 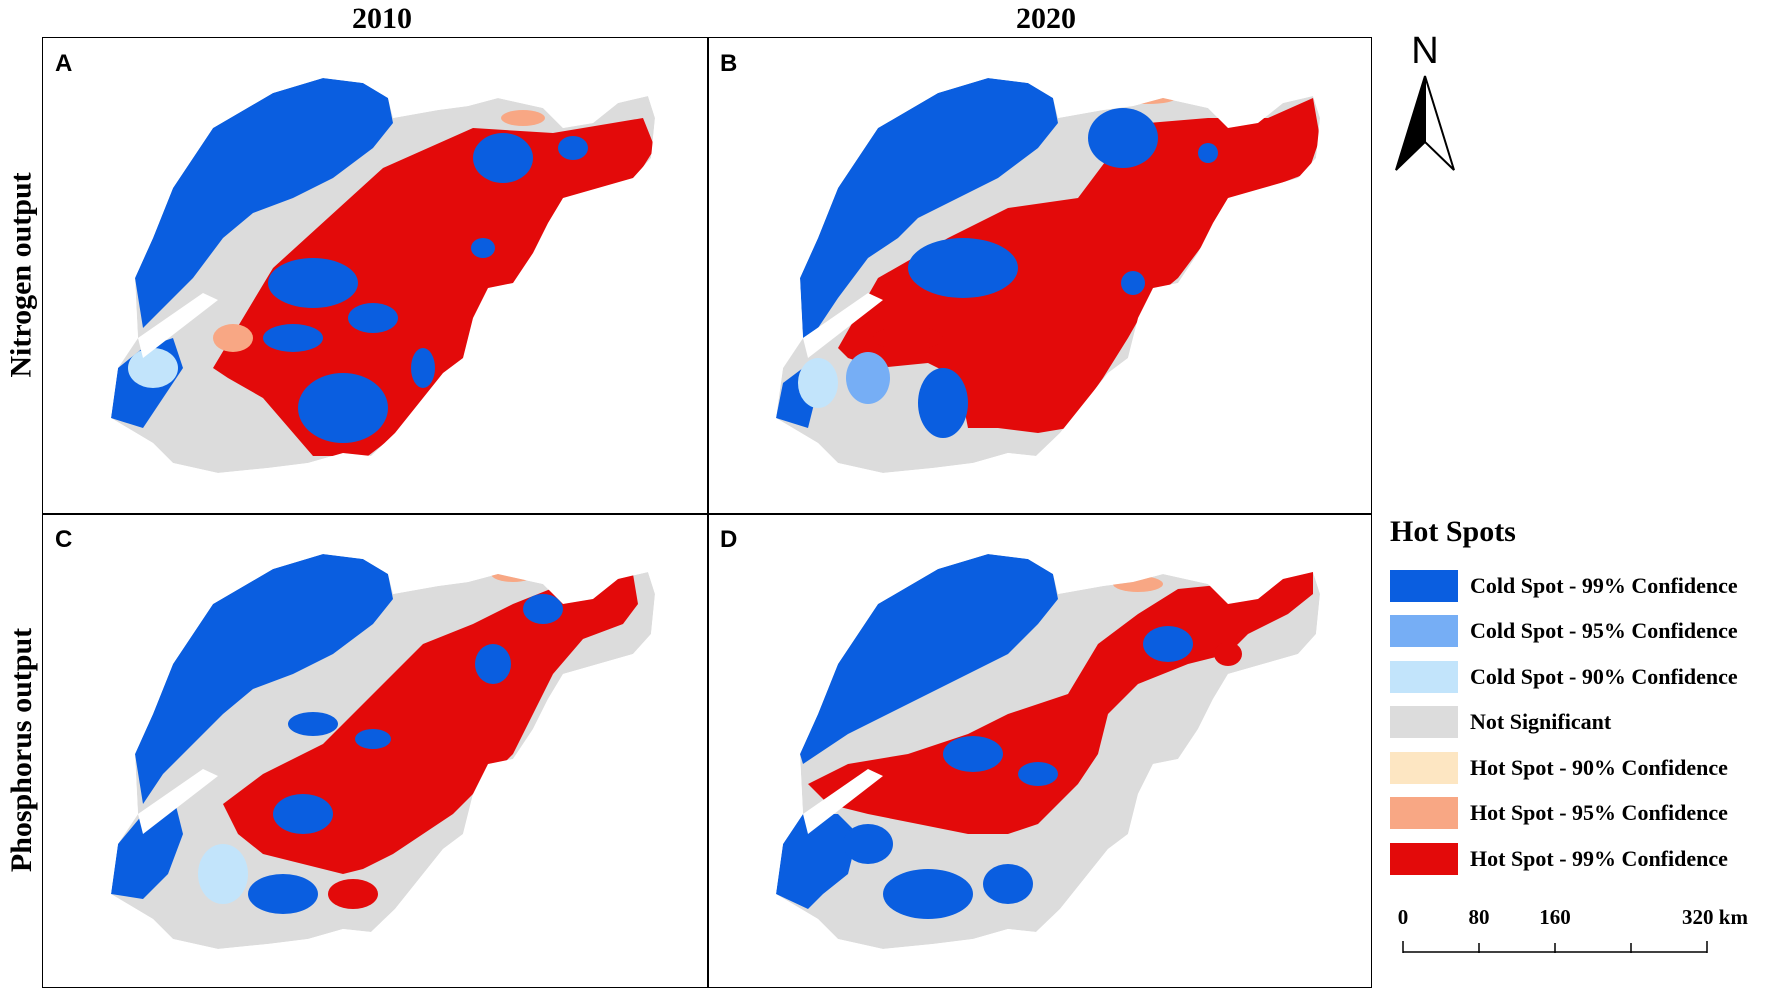 What do you see at coordinates (1403, 917) in the screenshot?
I see `scale-label-0: 0` at bounding box center [1403, 917].